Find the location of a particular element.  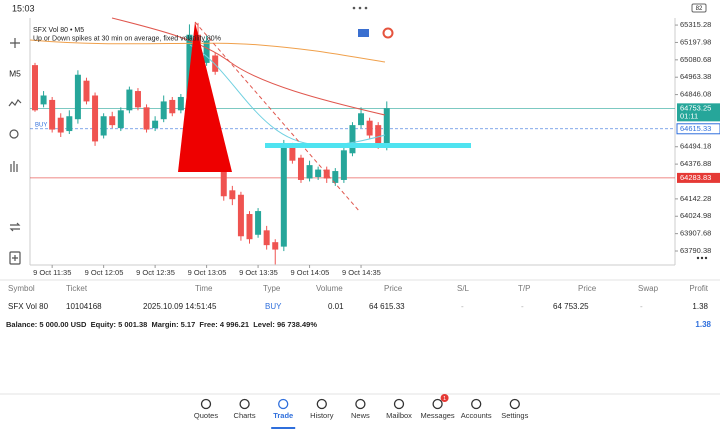

cell: 0.01 is located at coordinates (336, 306).